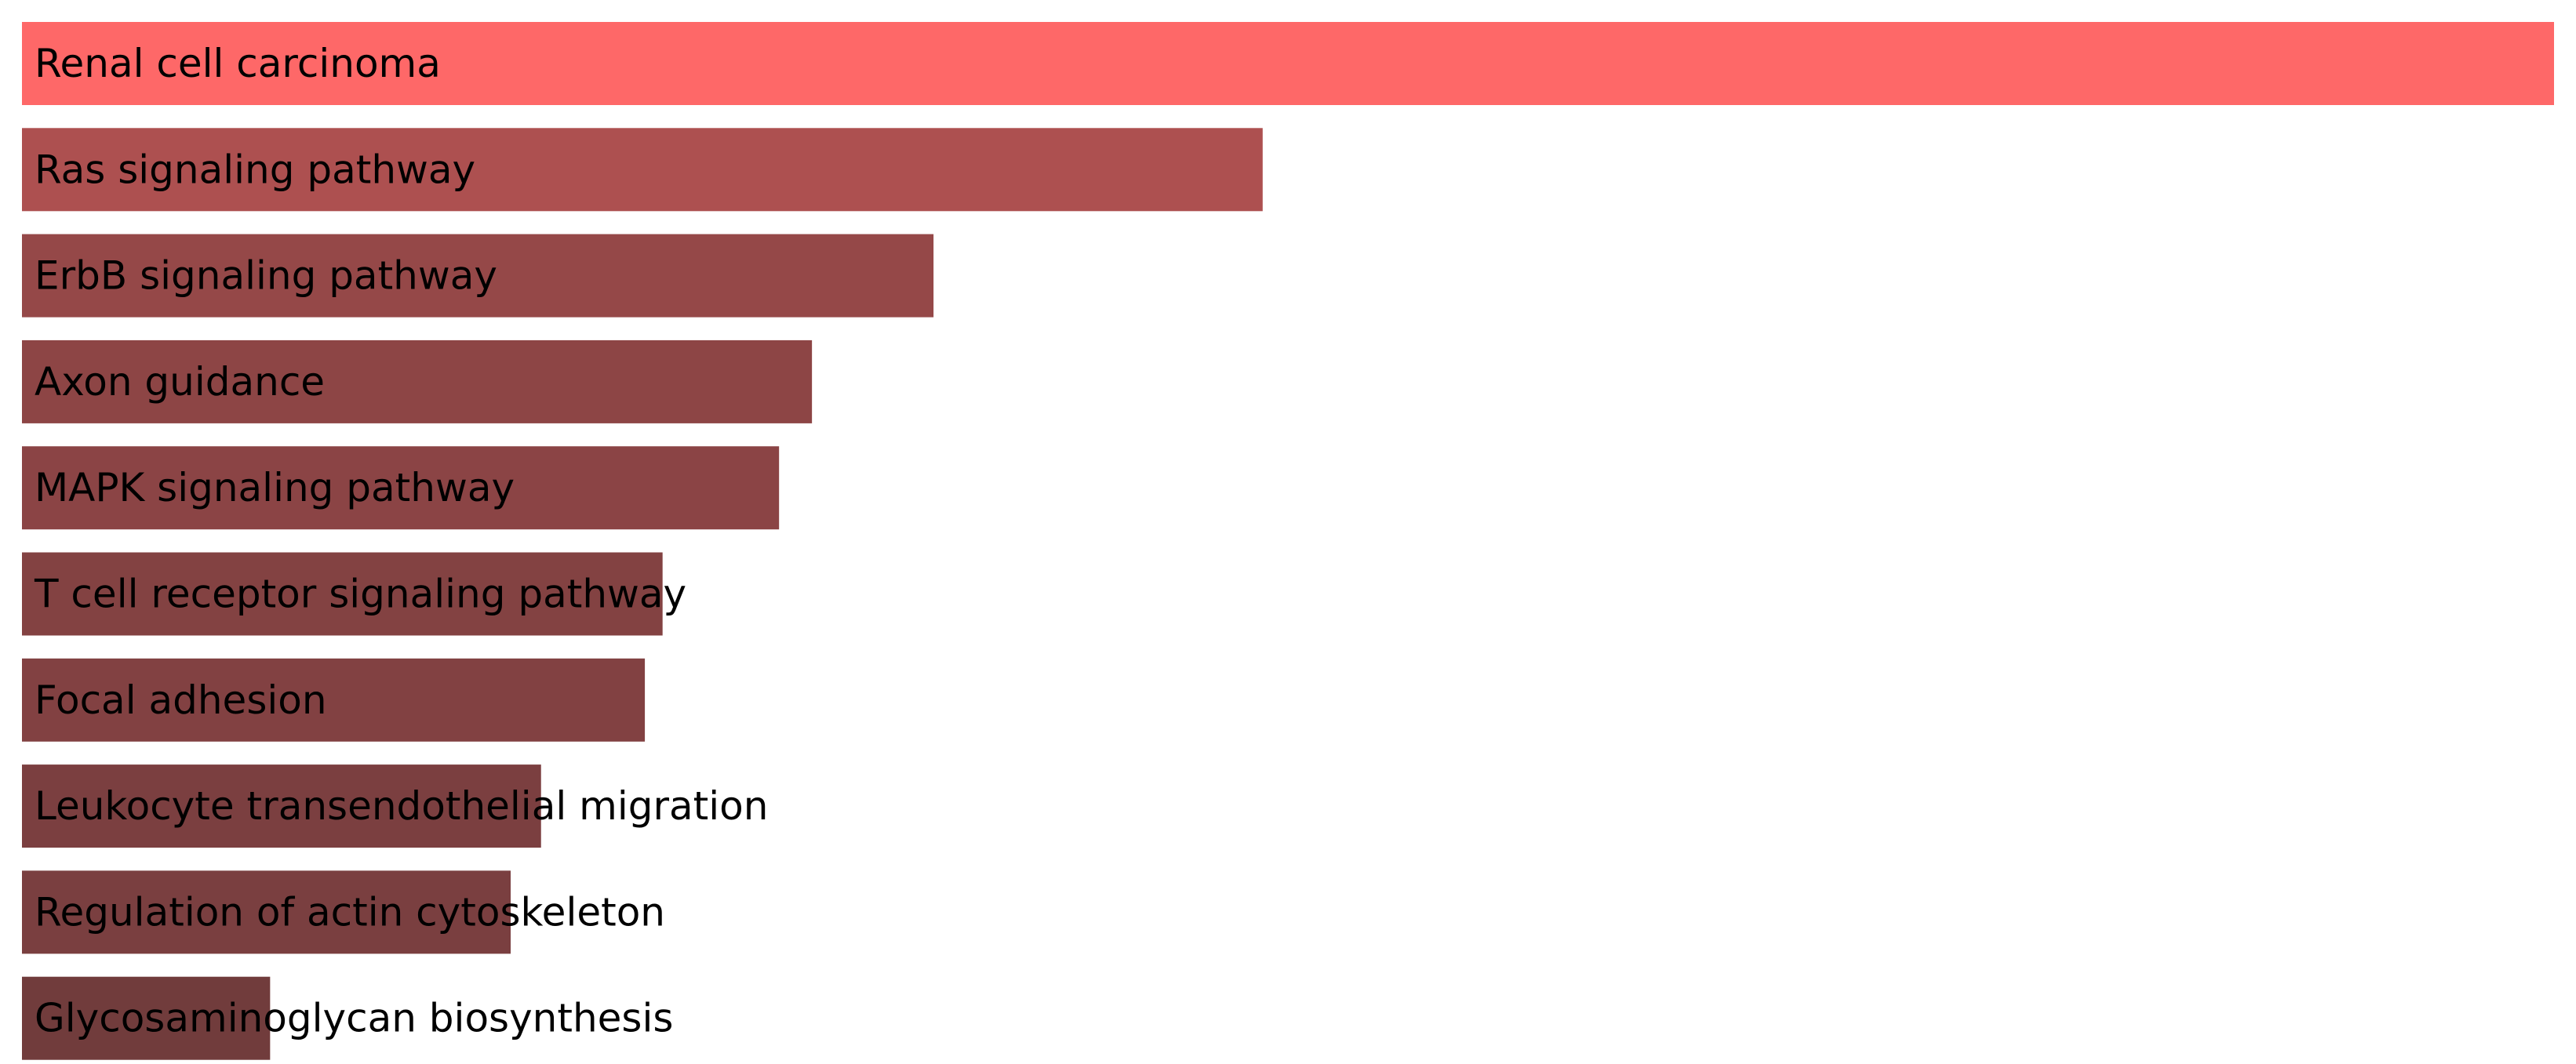 Image resolution: width=2576 pixels, height=1064 pixels. Describe the element at coordinates (401, 806) in the screenshot. I see `bar-label-8: Leukocyte transendothelial migration` at that location.